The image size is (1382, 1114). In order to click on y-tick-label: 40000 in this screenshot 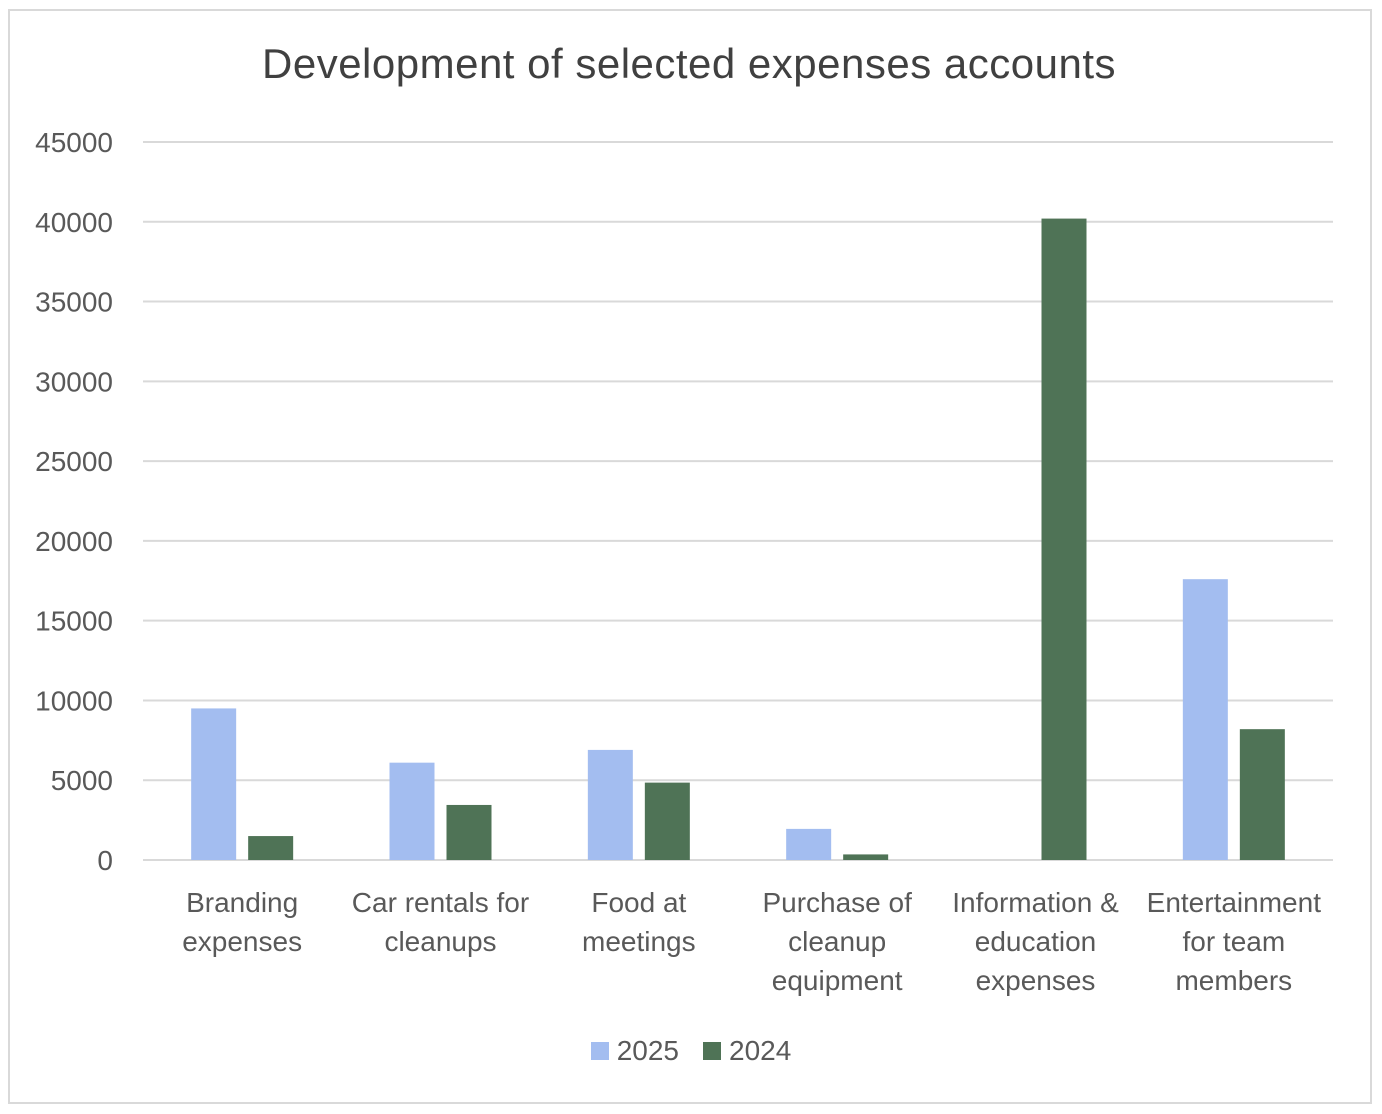, I will do `click(74, 222)`.